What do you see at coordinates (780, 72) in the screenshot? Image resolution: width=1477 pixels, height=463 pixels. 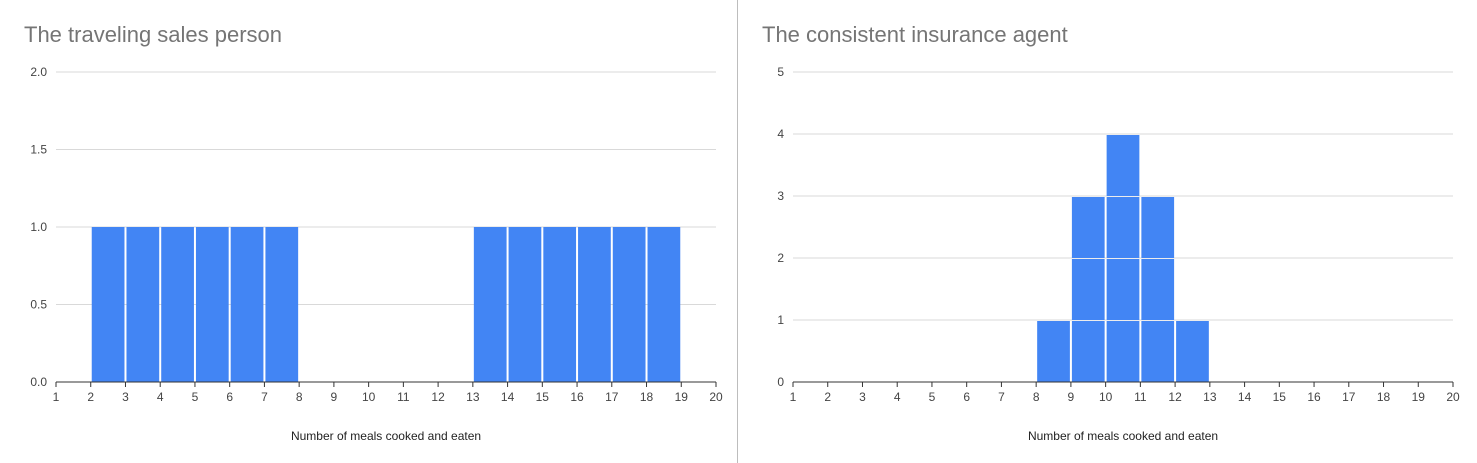 I see `y-tick-label: 5` at bounding box center [780, 72].